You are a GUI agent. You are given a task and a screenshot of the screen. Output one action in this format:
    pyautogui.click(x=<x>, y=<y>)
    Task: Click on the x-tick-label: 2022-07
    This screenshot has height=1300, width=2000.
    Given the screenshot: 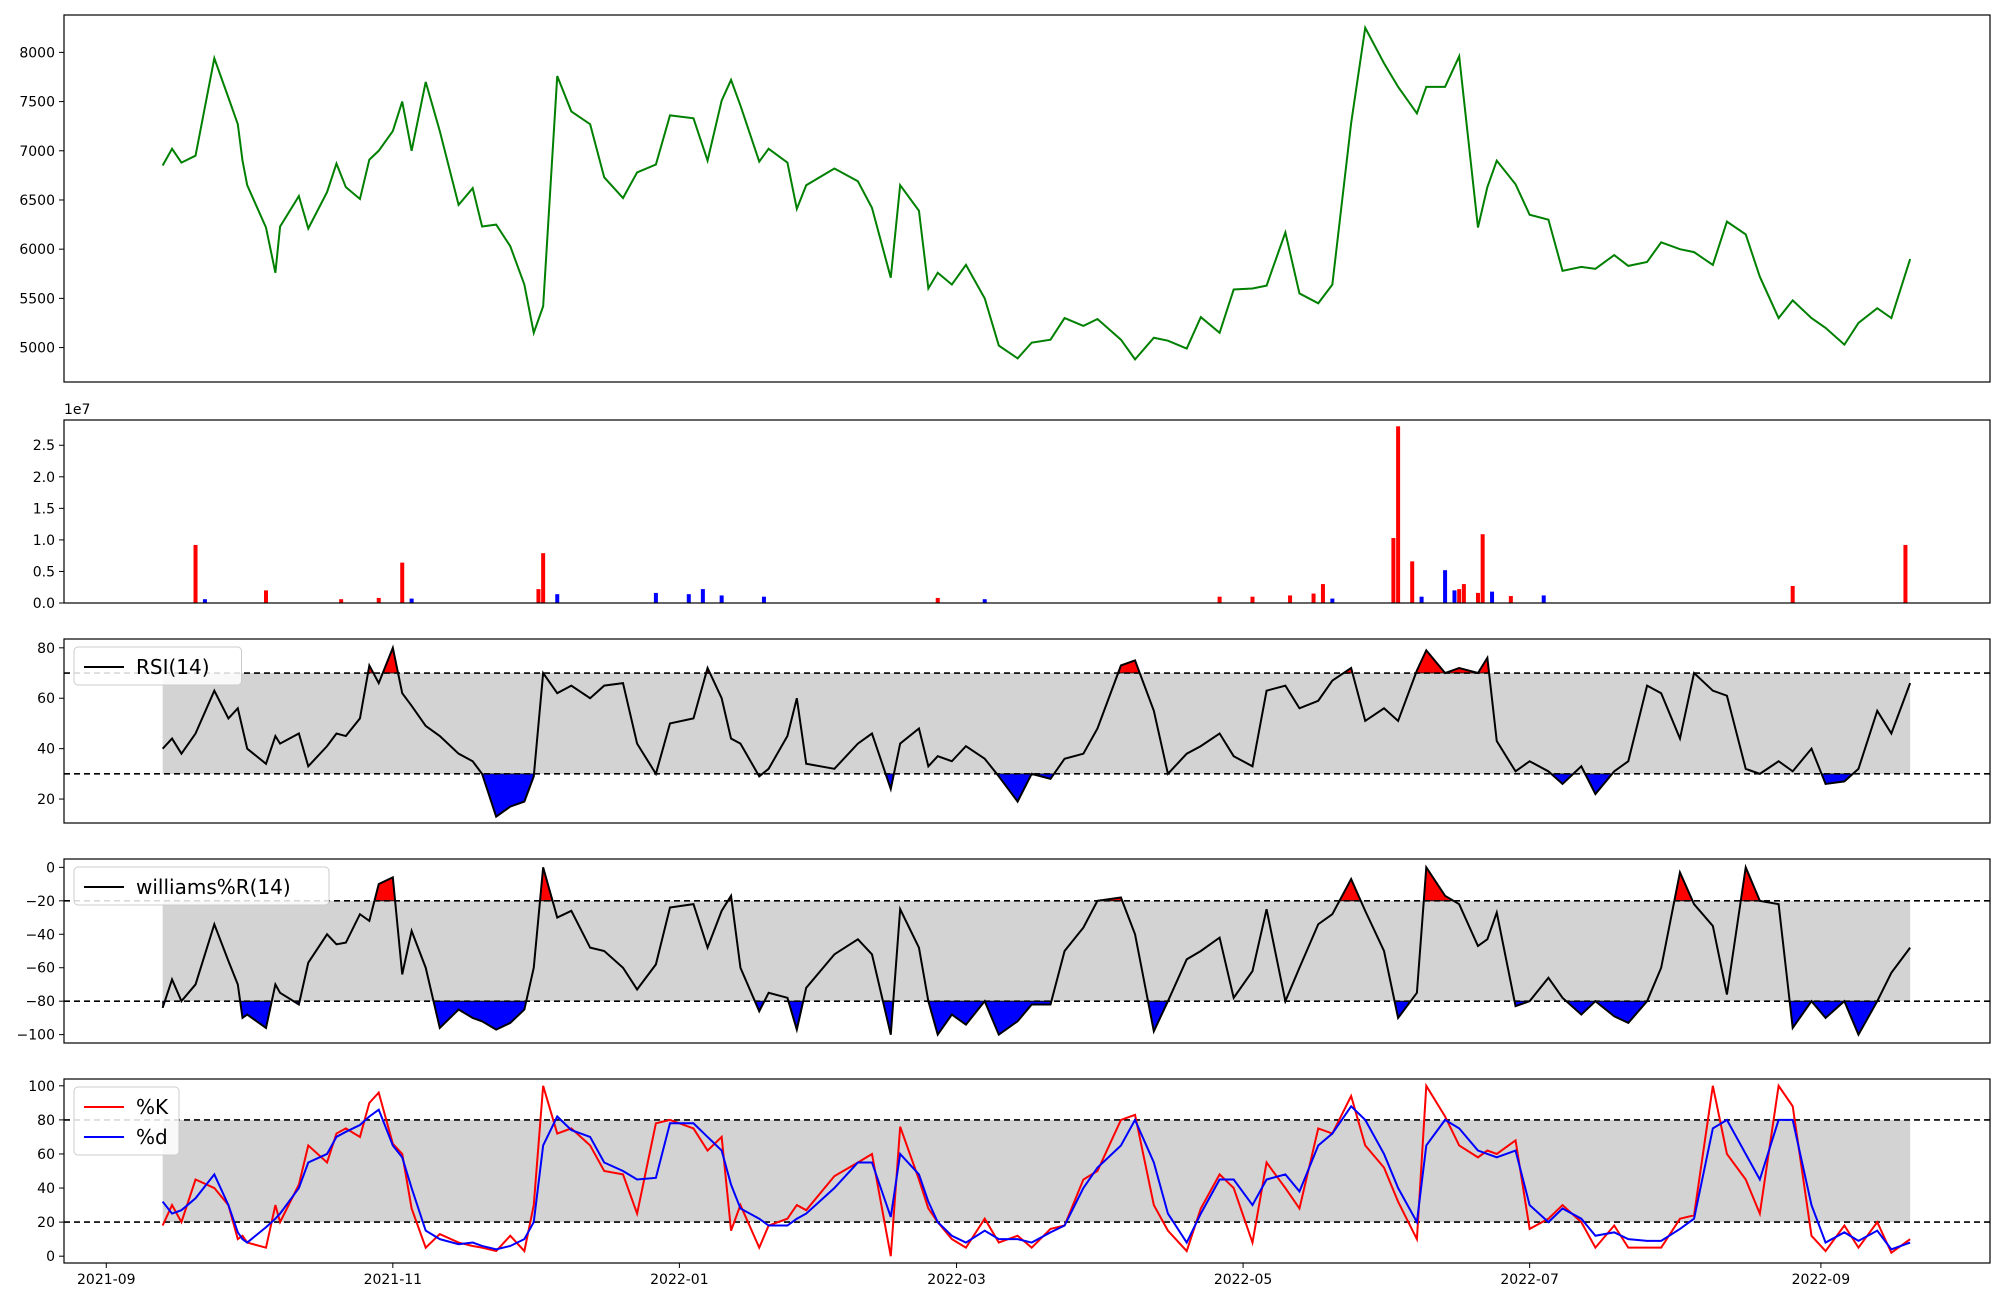 What is the action you would take?
    pyautogui.click(x=1529, y=1280)
    